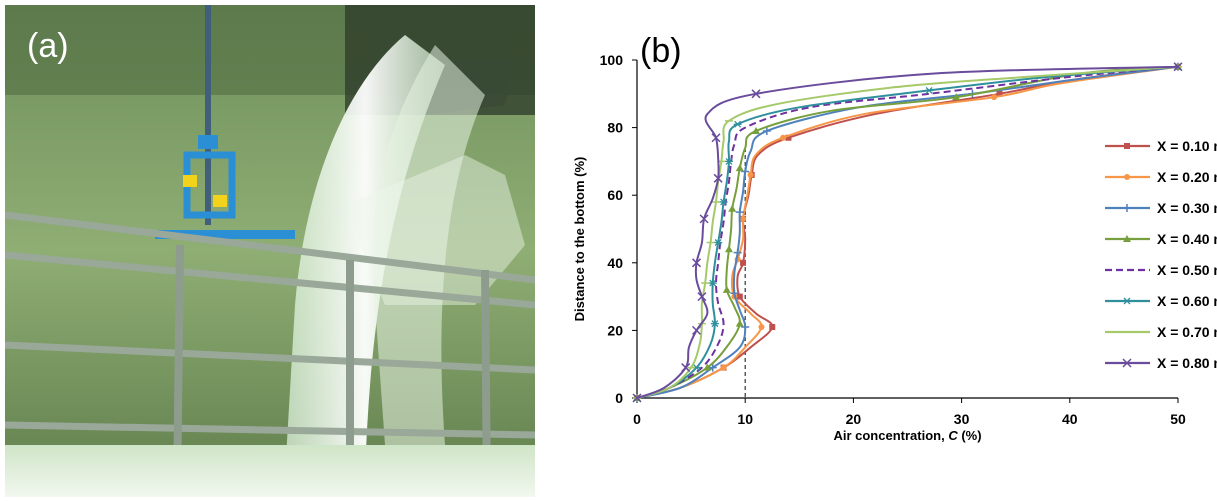 The width and height of the screenshot is (1217, 502). Describe the element at coordinates (1187, 208) in the screenshot. I see `legend-label: X = 0.30 m` at that location.